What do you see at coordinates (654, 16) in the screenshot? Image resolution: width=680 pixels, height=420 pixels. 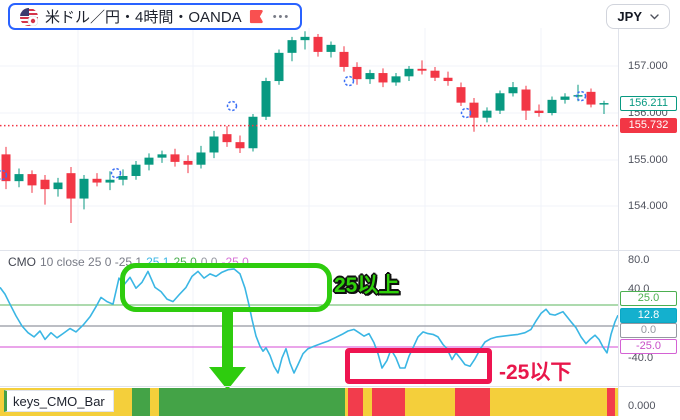 I see `chevron-down-icon` at bounding box center [654, 16].